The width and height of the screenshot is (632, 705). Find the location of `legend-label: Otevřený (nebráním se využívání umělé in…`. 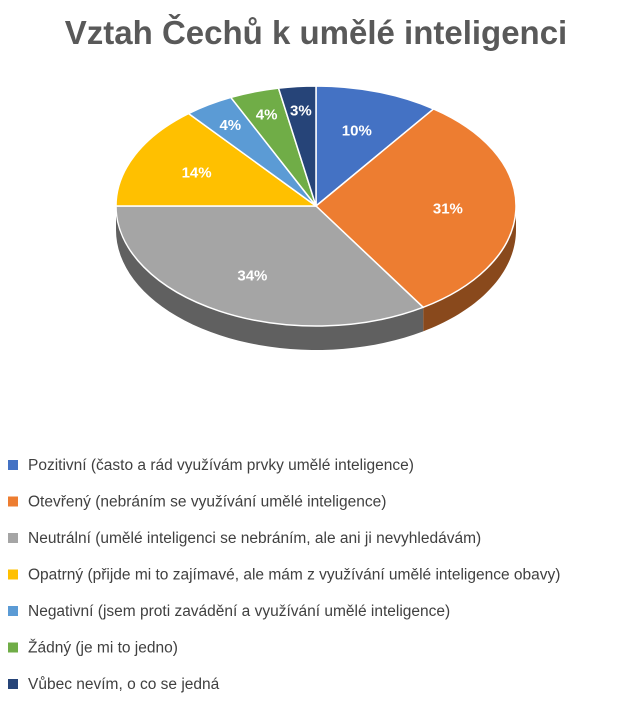

legend-label: Otevřený (nebráním se využívání umělé in… is located at coordinates (207, 502).